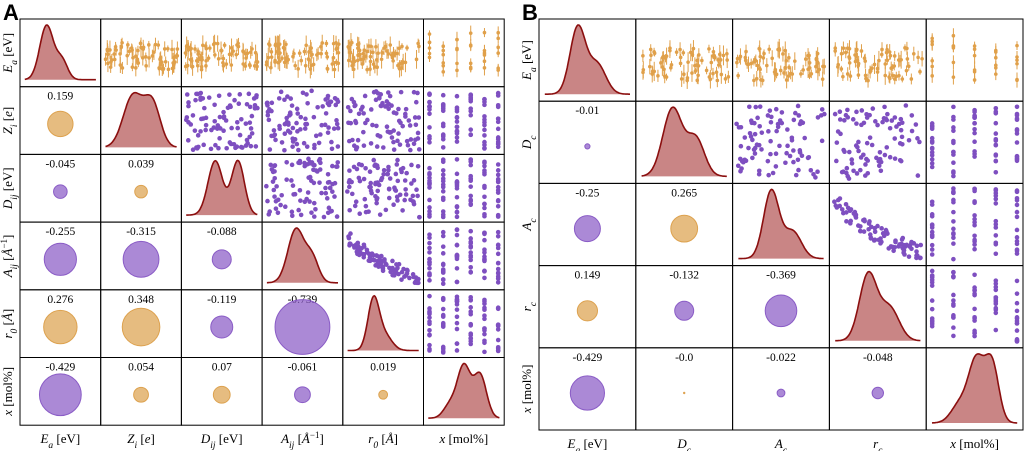 This screenshot has height=451, width=1024. Describe the element at coordinates (222, 300) in the screenshot. I see `correlation-value: -0.119` at that location.